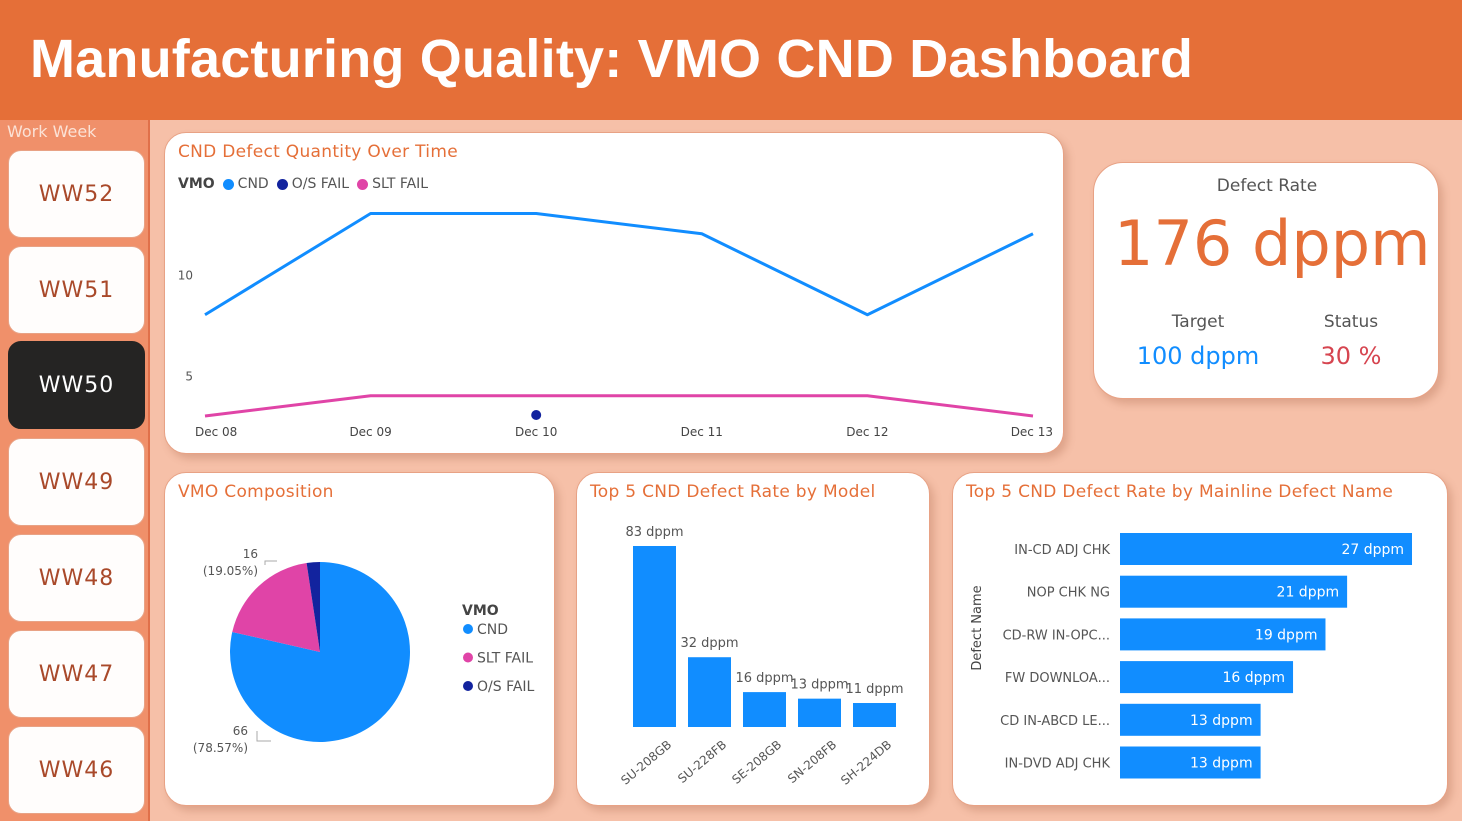  What do you see at coordinates (977, 627) in the screenshot?
I see `y-axis-title: Defect Name` at bounding box center [977, 627].